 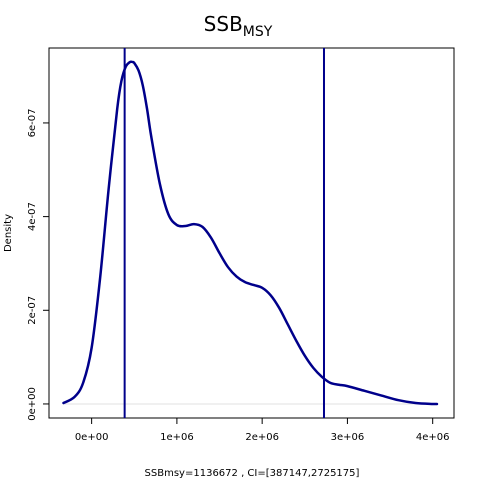 I want to click on x-axis: 0e+00 1e+06 2e+06 3e+06 4e+06, so click(x=262, y=430).